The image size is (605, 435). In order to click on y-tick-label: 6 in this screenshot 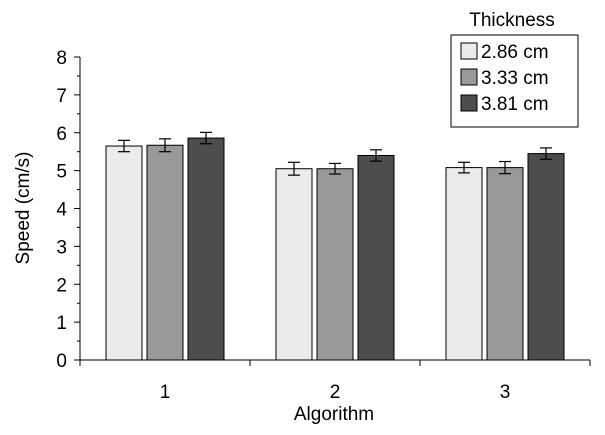, I will do `click(61, 134)`.